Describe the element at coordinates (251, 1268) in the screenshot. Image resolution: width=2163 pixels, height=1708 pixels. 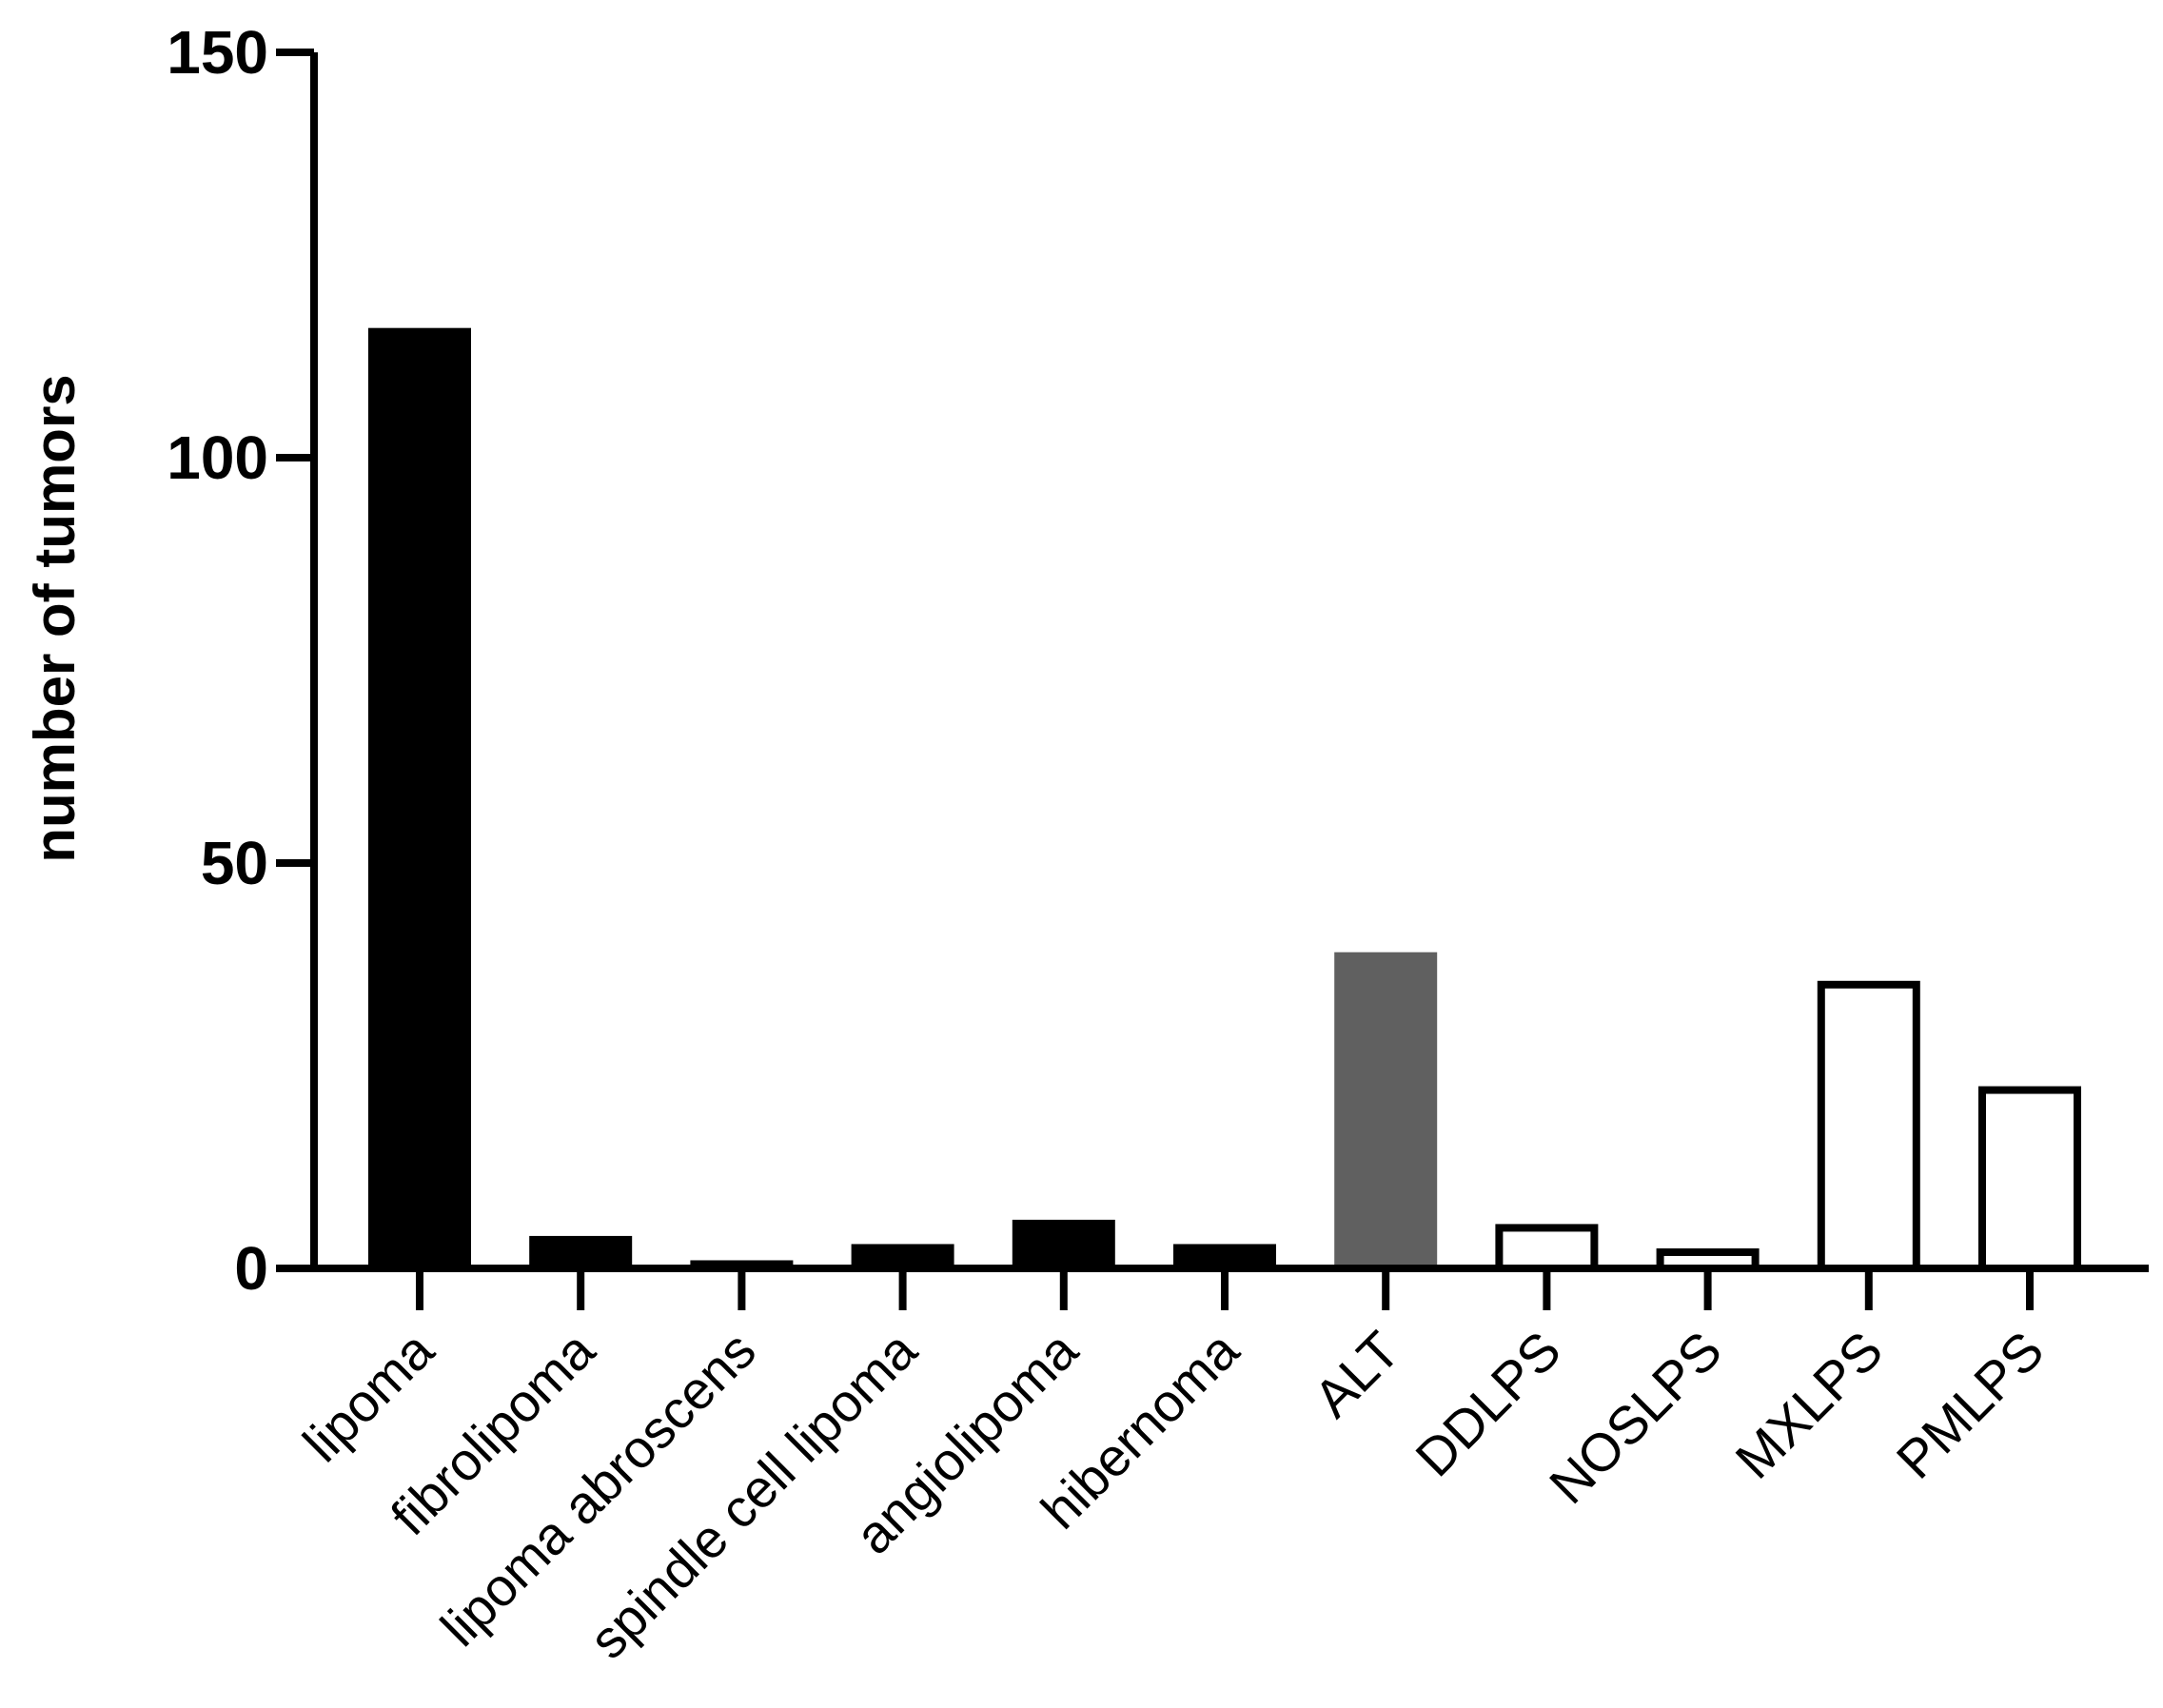
I see `y-tick-label: 0` at that location.